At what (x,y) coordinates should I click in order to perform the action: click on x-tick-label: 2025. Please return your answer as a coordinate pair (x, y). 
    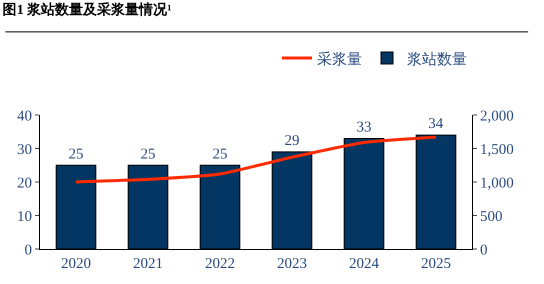
    Looking at the image, I should click on (436, 264).